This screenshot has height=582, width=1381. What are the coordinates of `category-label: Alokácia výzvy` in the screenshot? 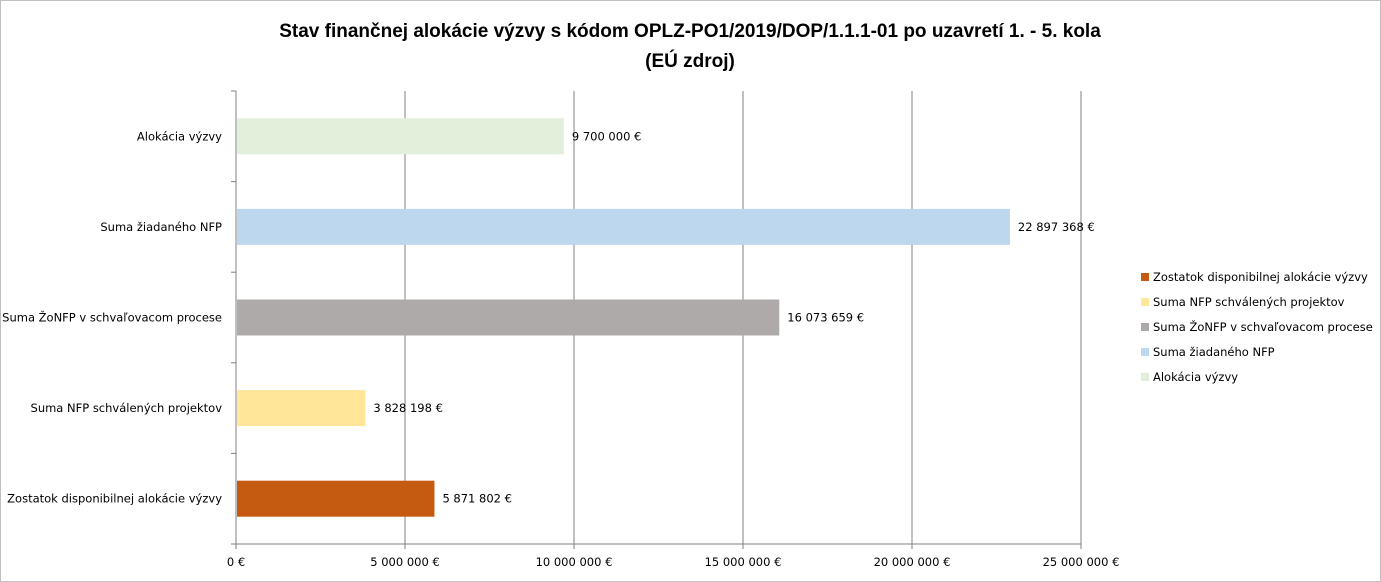 It's located at (179, 136).